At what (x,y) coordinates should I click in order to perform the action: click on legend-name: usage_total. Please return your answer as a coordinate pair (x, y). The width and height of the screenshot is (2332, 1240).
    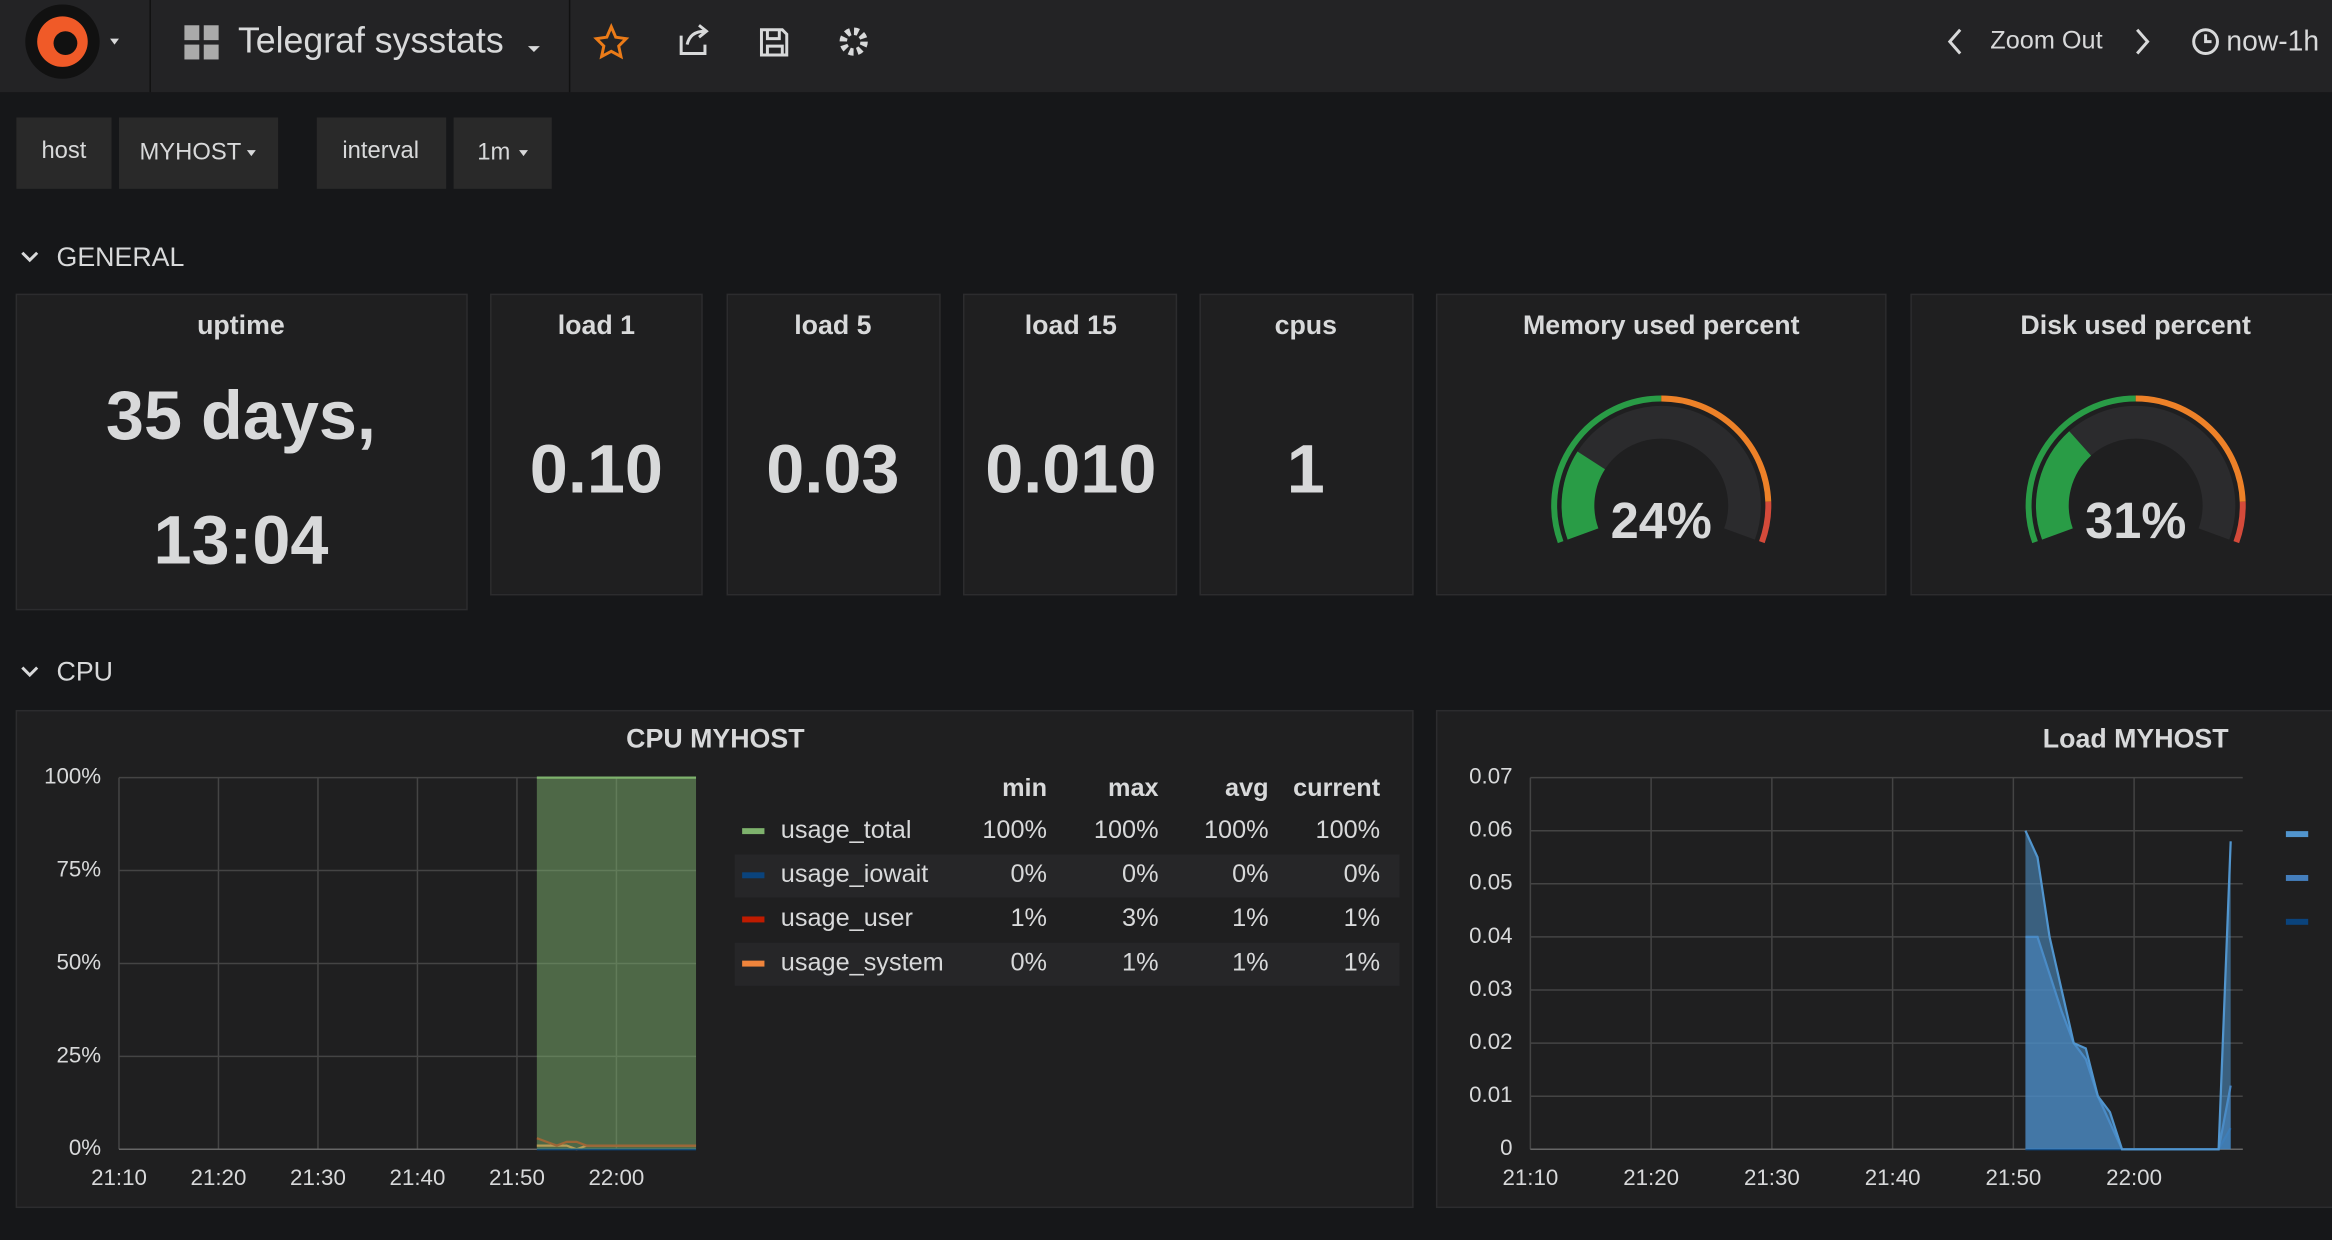
    Looking at the image, I should click on (846, 830).